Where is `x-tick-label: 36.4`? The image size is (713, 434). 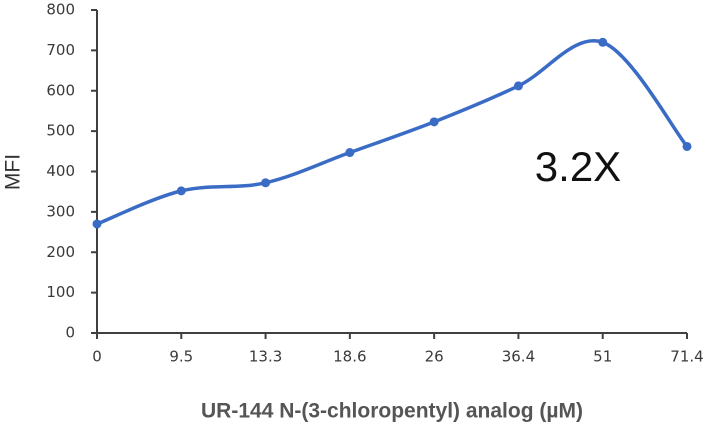 x-tick-label: 36.4 is located at coordinates (518, 357).